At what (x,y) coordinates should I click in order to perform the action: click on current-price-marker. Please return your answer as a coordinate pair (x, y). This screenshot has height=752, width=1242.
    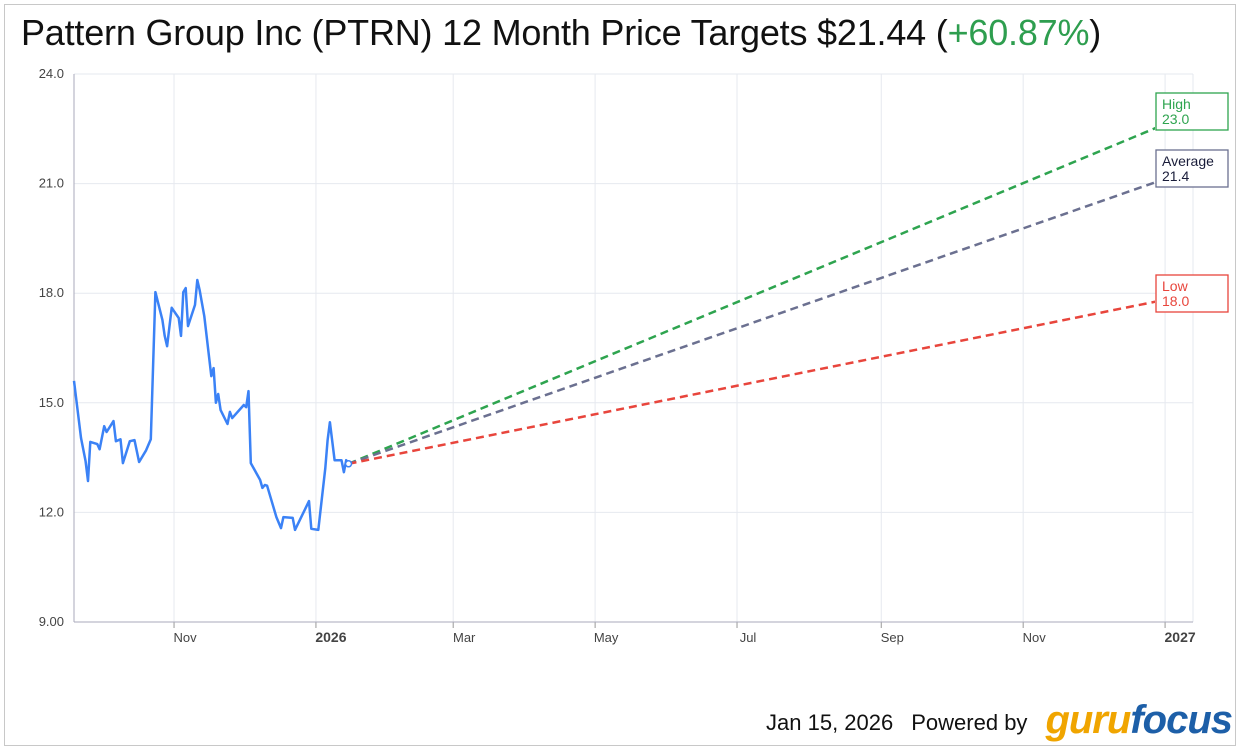
    Looking at the image, I should click on (348, 464).